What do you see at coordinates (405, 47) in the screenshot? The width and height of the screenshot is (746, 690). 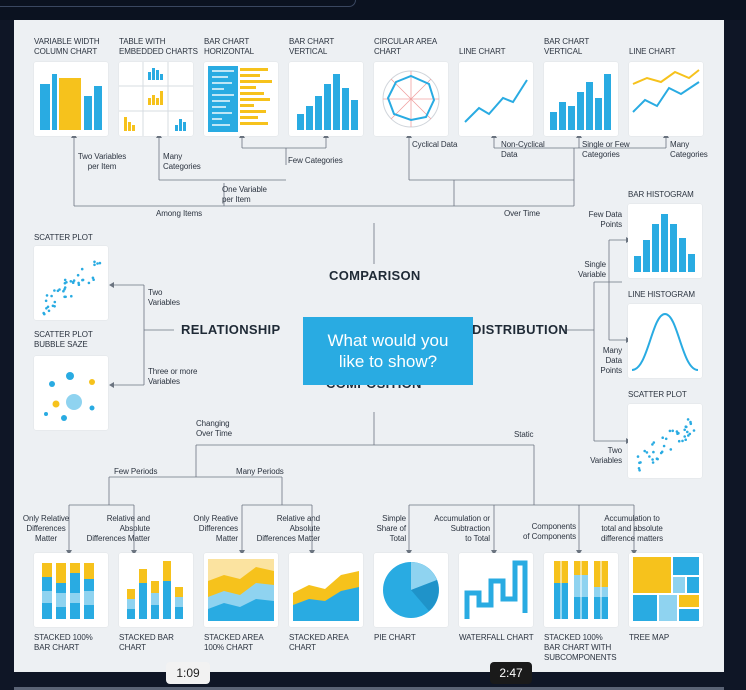 I see `title-circular-area: CIRCULAR AREA CHART` at bounding box center [405, 47].